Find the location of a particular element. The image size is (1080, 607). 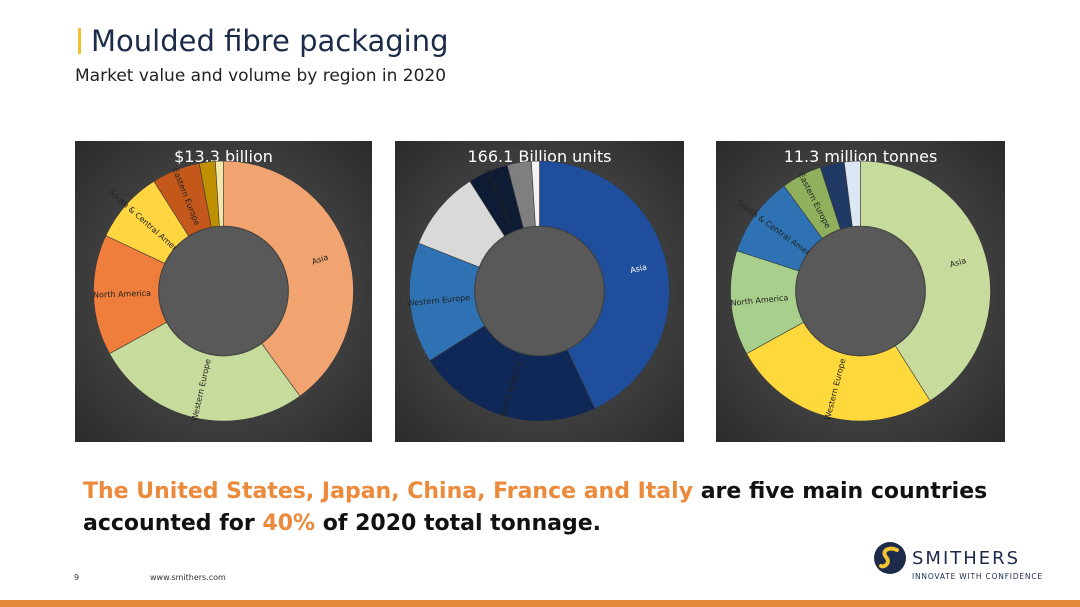

title-text: Moulded fibre packaging is located at coordinates (270, 41).